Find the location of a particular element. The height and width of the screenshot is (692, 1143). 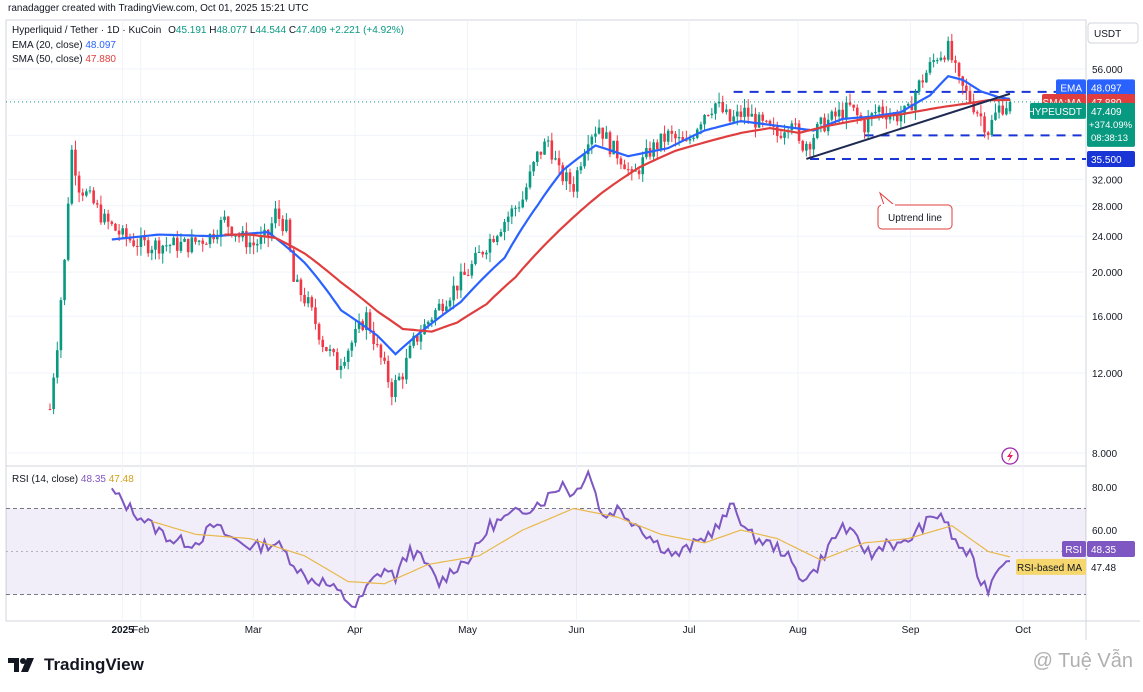

rsima-value-label-text: 47.48 is located at coordinates (1103, 568).